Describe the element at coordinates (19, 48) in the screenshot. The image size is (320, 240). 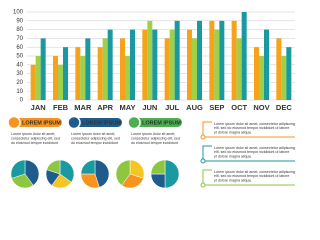
I see `y-tick-label: 60` at that location.